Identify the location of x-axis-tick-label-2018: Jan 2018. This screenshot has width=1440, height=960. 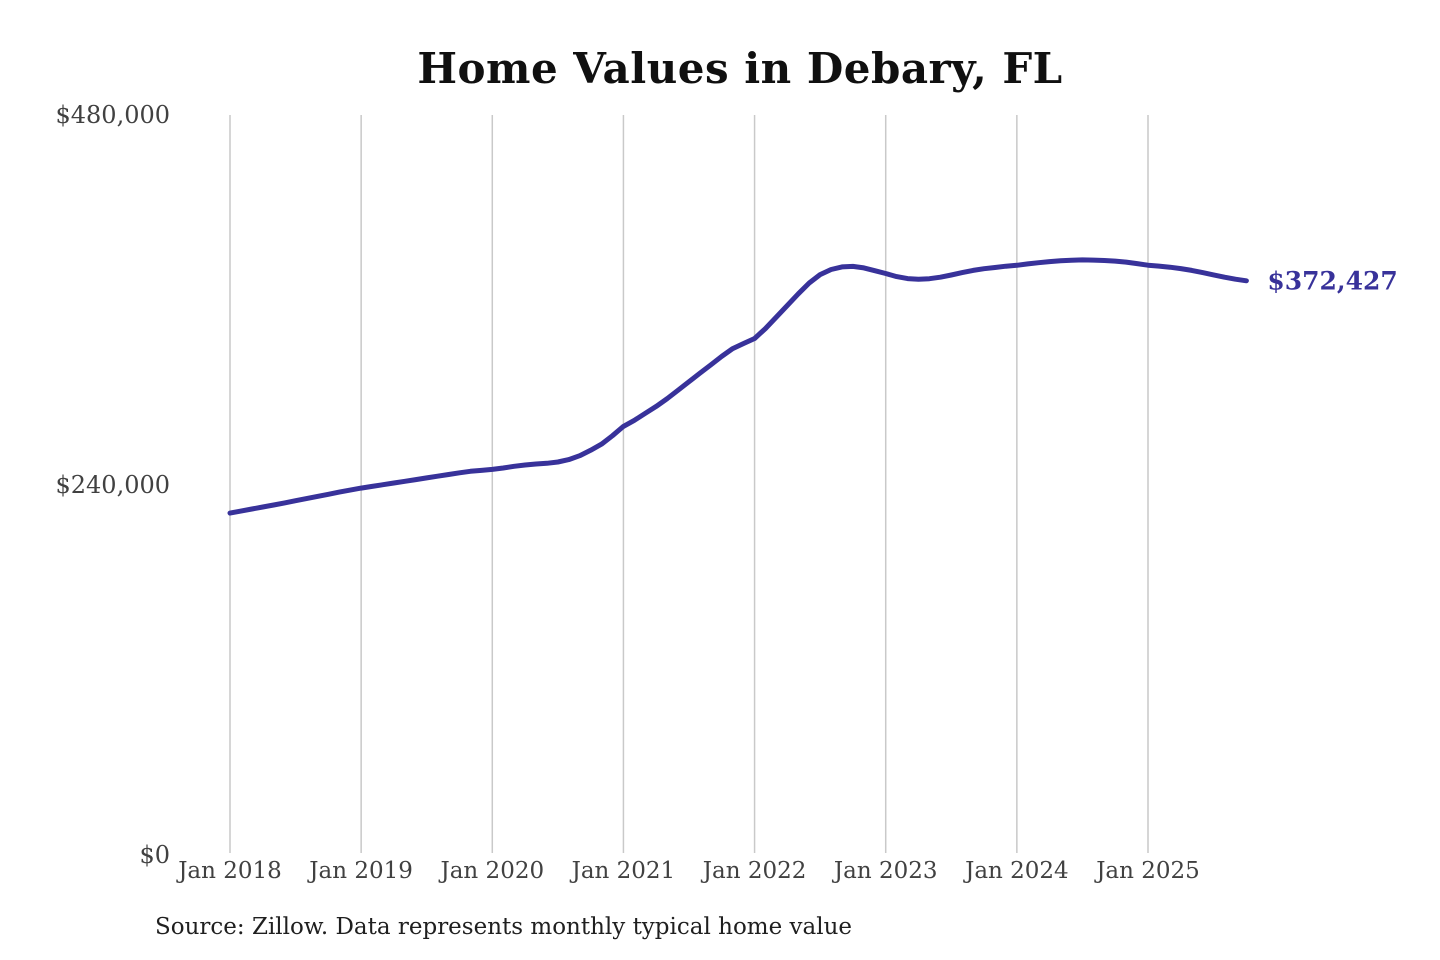
(230, 871).